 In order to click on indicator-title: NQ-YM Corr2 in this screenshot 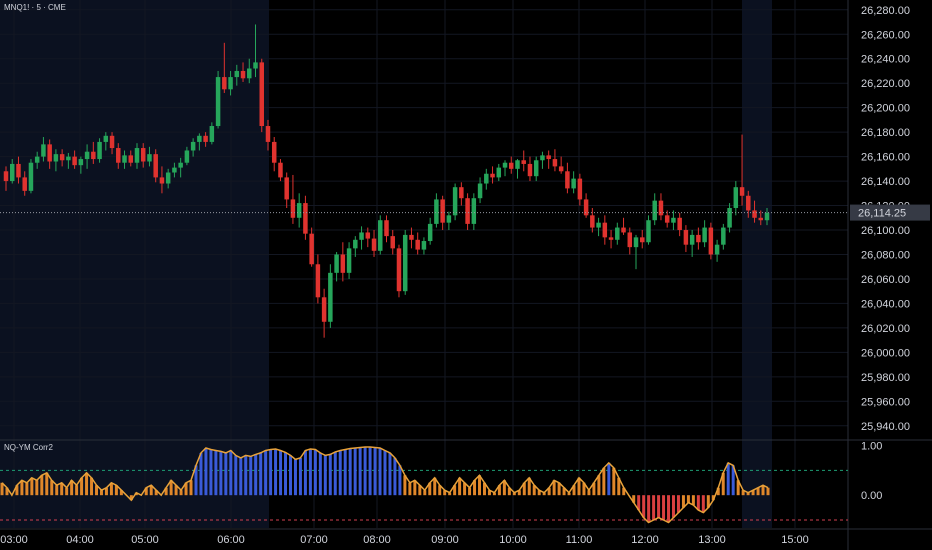, I will do `click(28, 447)`.